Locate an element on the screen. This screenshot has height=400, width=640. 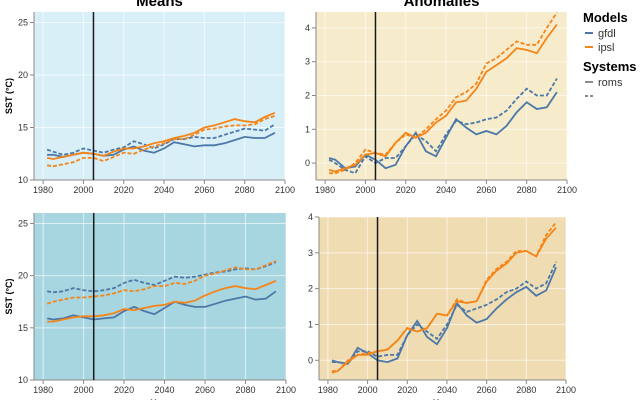
legend: Models gfdl ipsl Systems roms is located at coordinates (609, 53).